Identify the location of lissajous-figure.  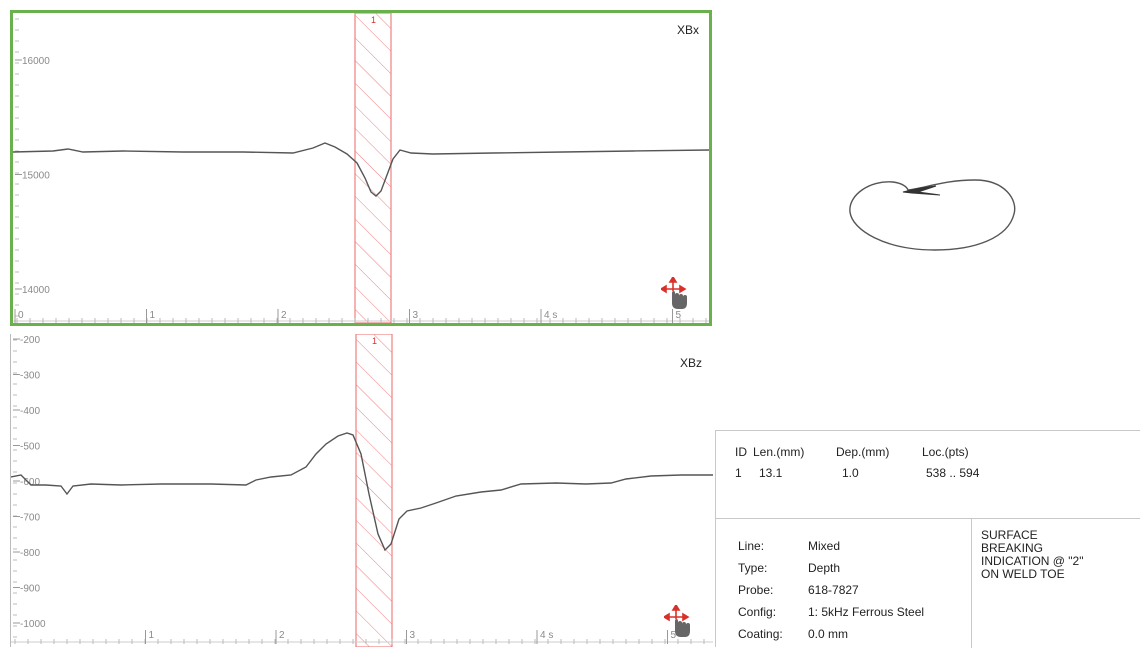
(932, 215).